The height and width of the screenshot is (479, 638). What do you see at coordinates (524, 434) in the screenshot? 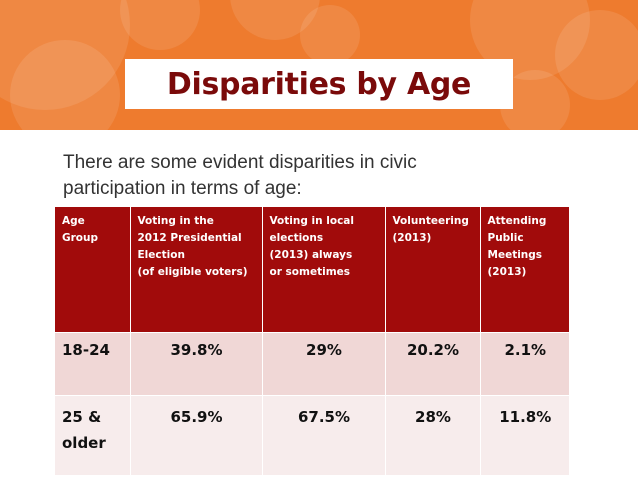
I see `cell-public-meetings-2013: 11.8%` at bounding box center [524, 434].